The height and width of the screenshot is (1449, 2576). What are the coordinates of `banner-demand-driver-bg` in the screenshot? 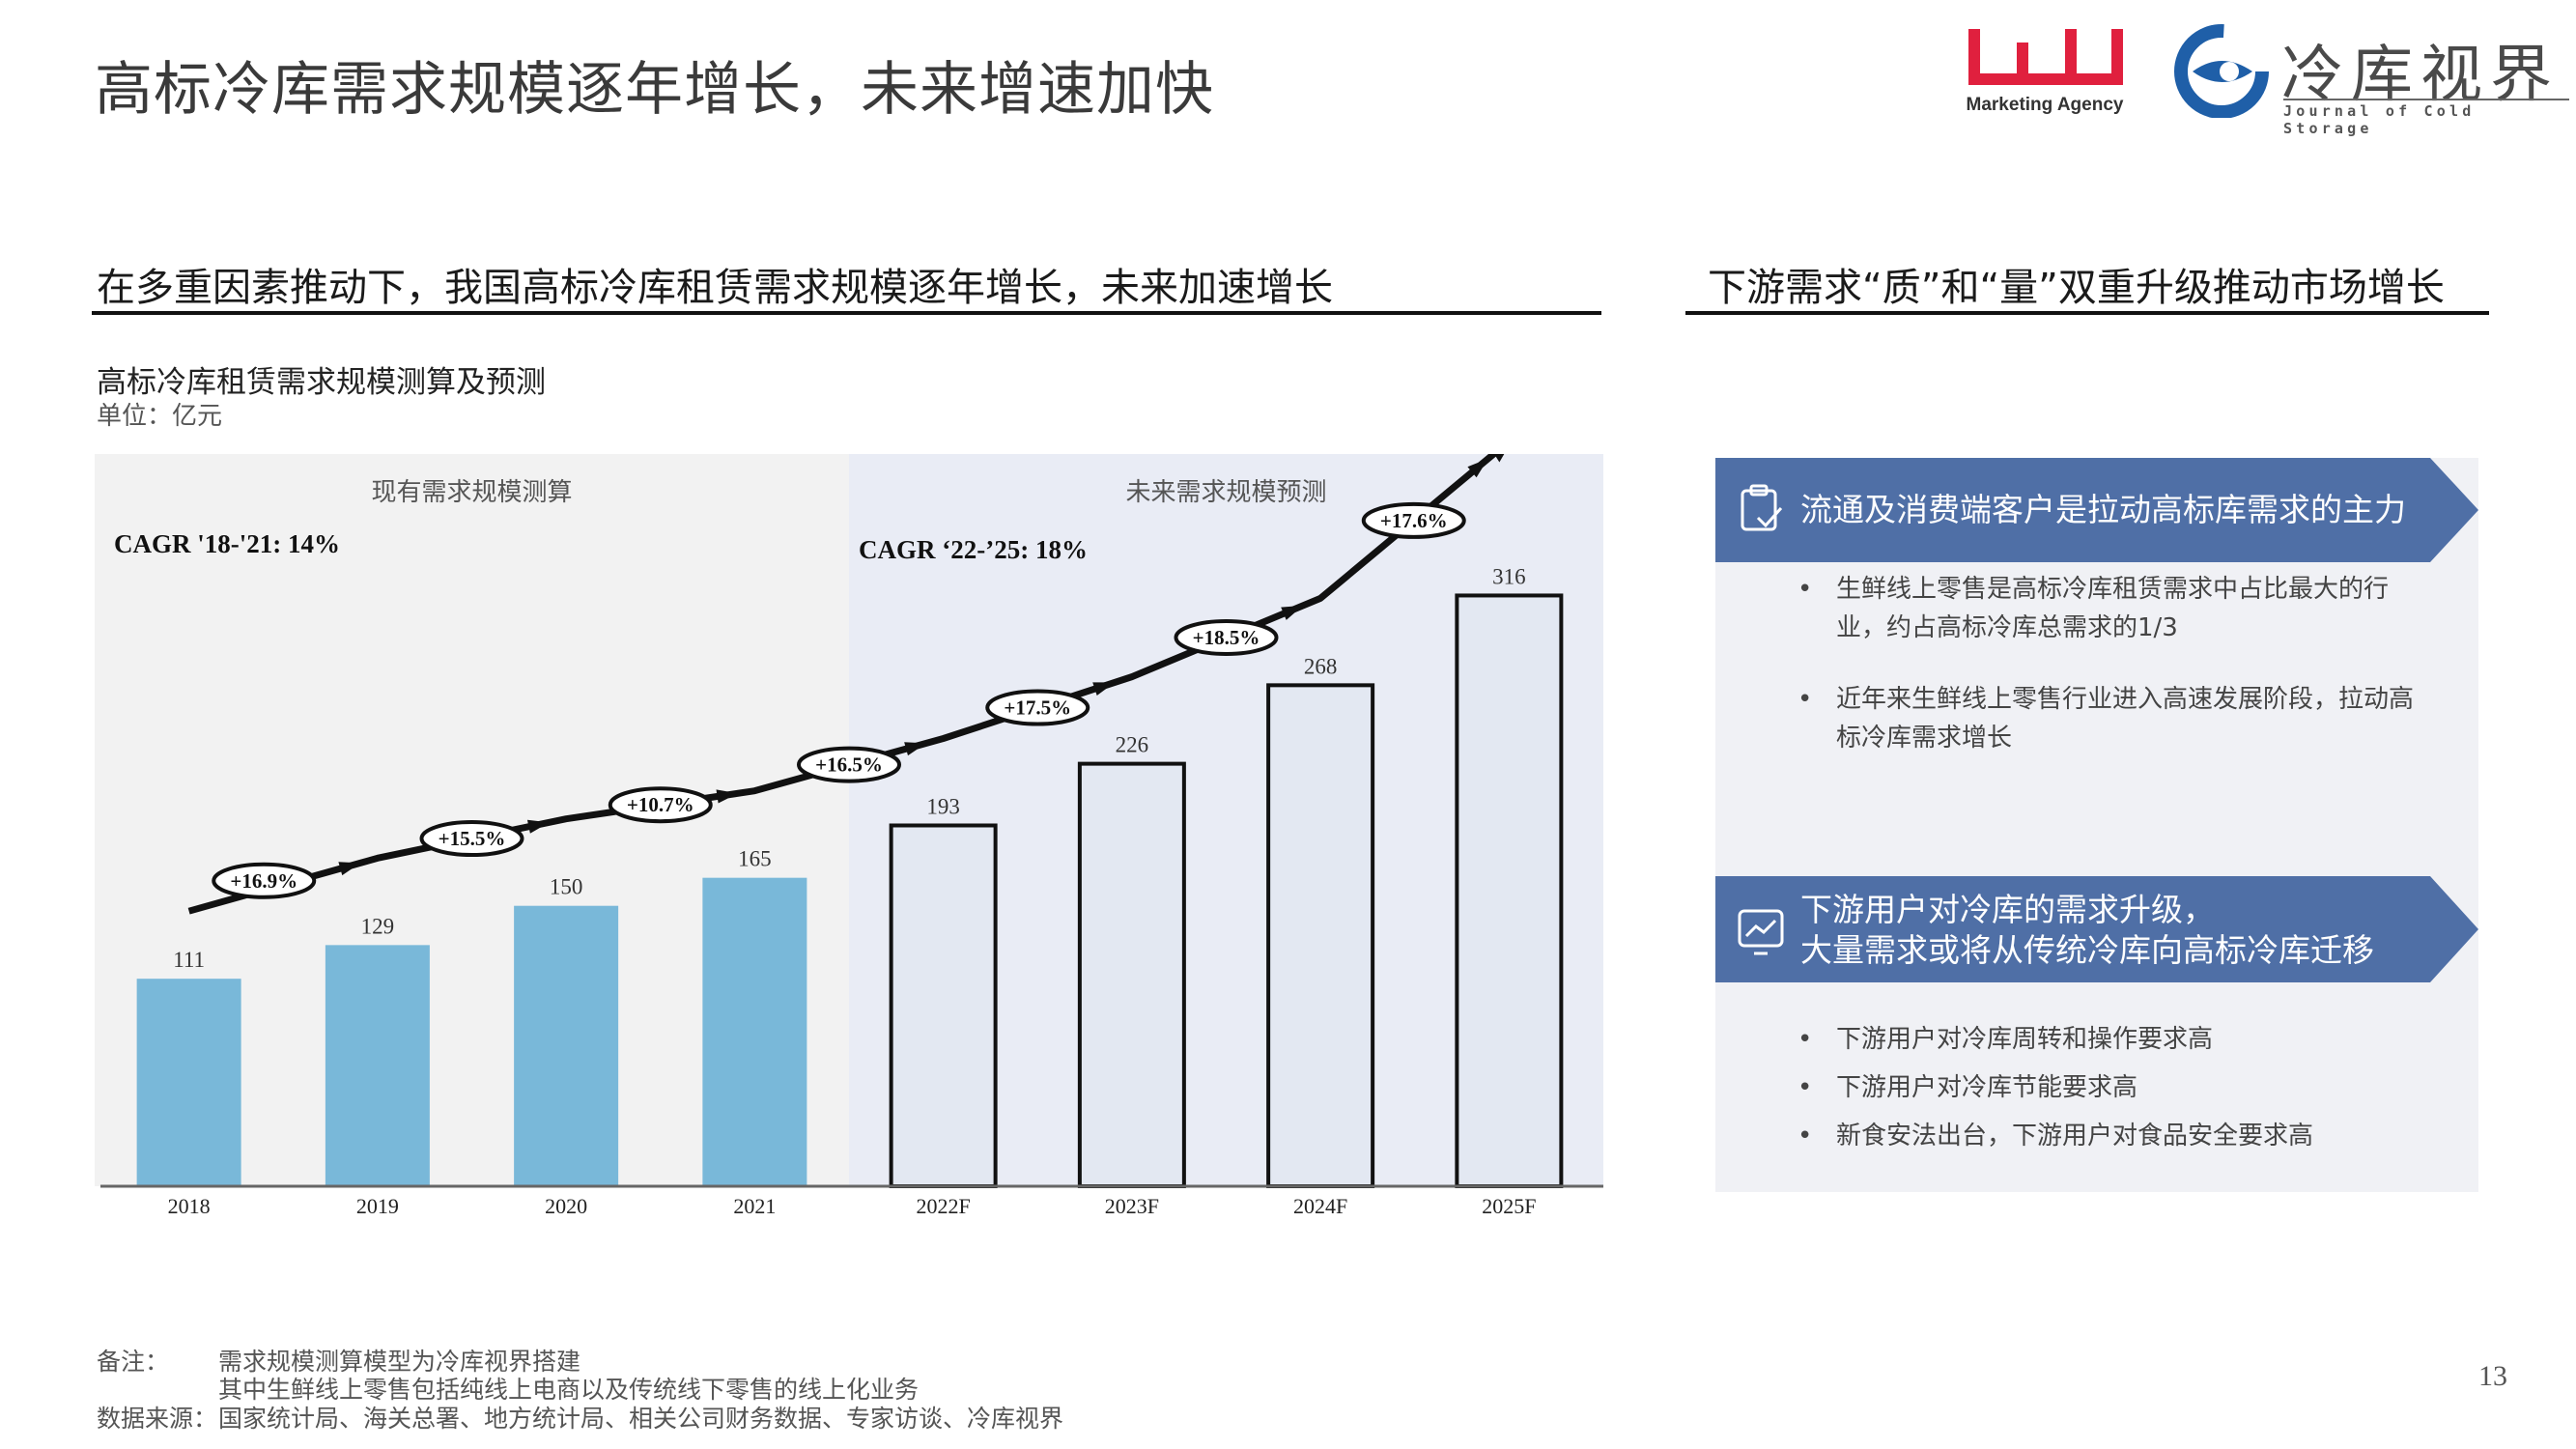 It's located at (2096, 510).